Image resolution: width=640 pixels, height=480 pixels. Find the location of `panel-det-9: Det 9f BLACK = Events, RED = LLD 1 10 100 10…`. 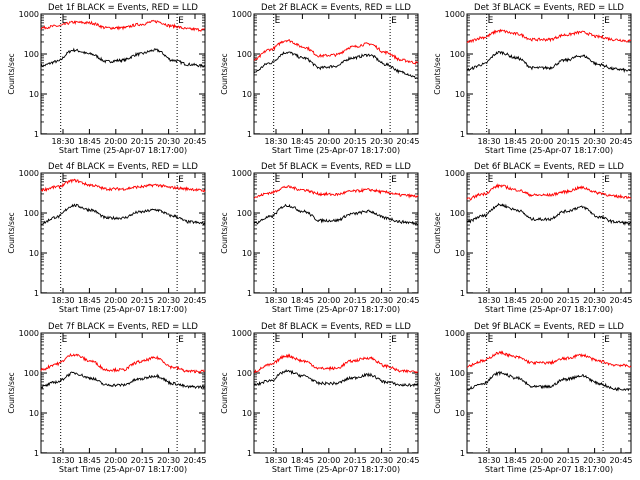

panel-det-9: Det 9f BLACK = Events, RED = LLD 1 10 100 10… is located at coordinates (533, 398).